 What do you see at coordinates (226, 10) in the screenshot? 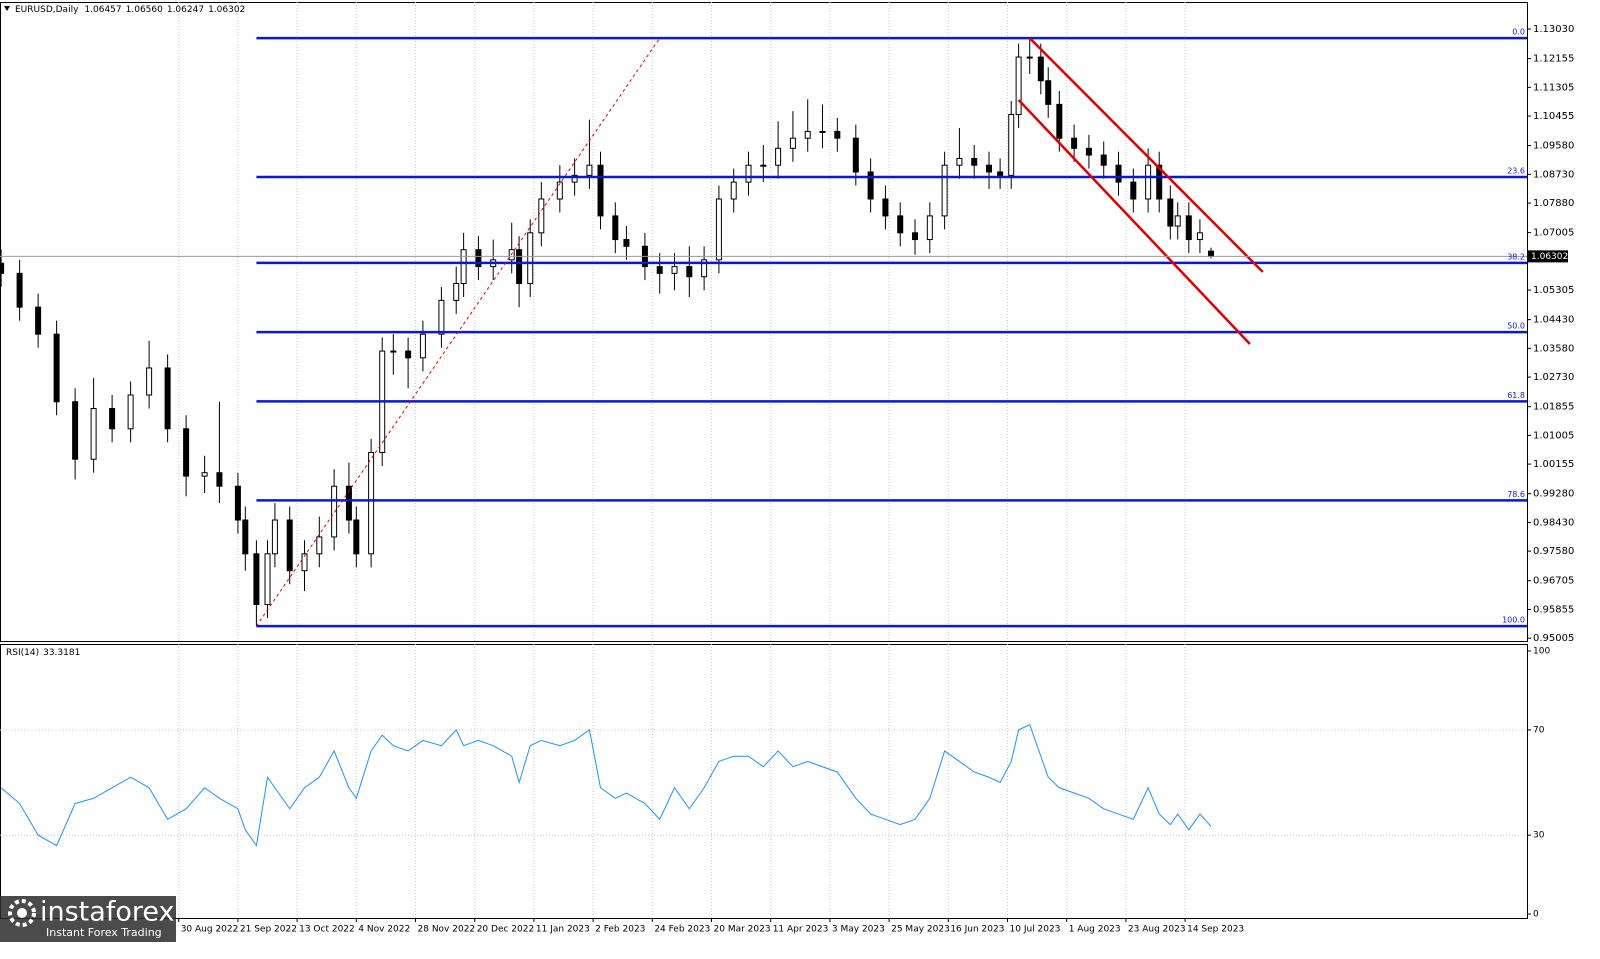
I see `header-close: 1.06302` at bounding box center [226, 10].